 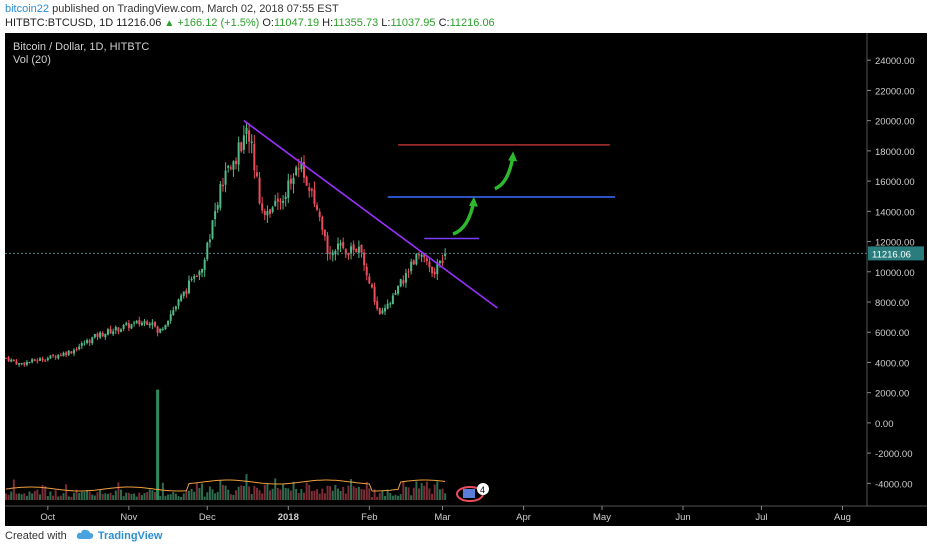 What do you see at coordinates (472, 492) in the screenshot?
I see `flag-badge-icon: 4` at bounding box center [472, 492].